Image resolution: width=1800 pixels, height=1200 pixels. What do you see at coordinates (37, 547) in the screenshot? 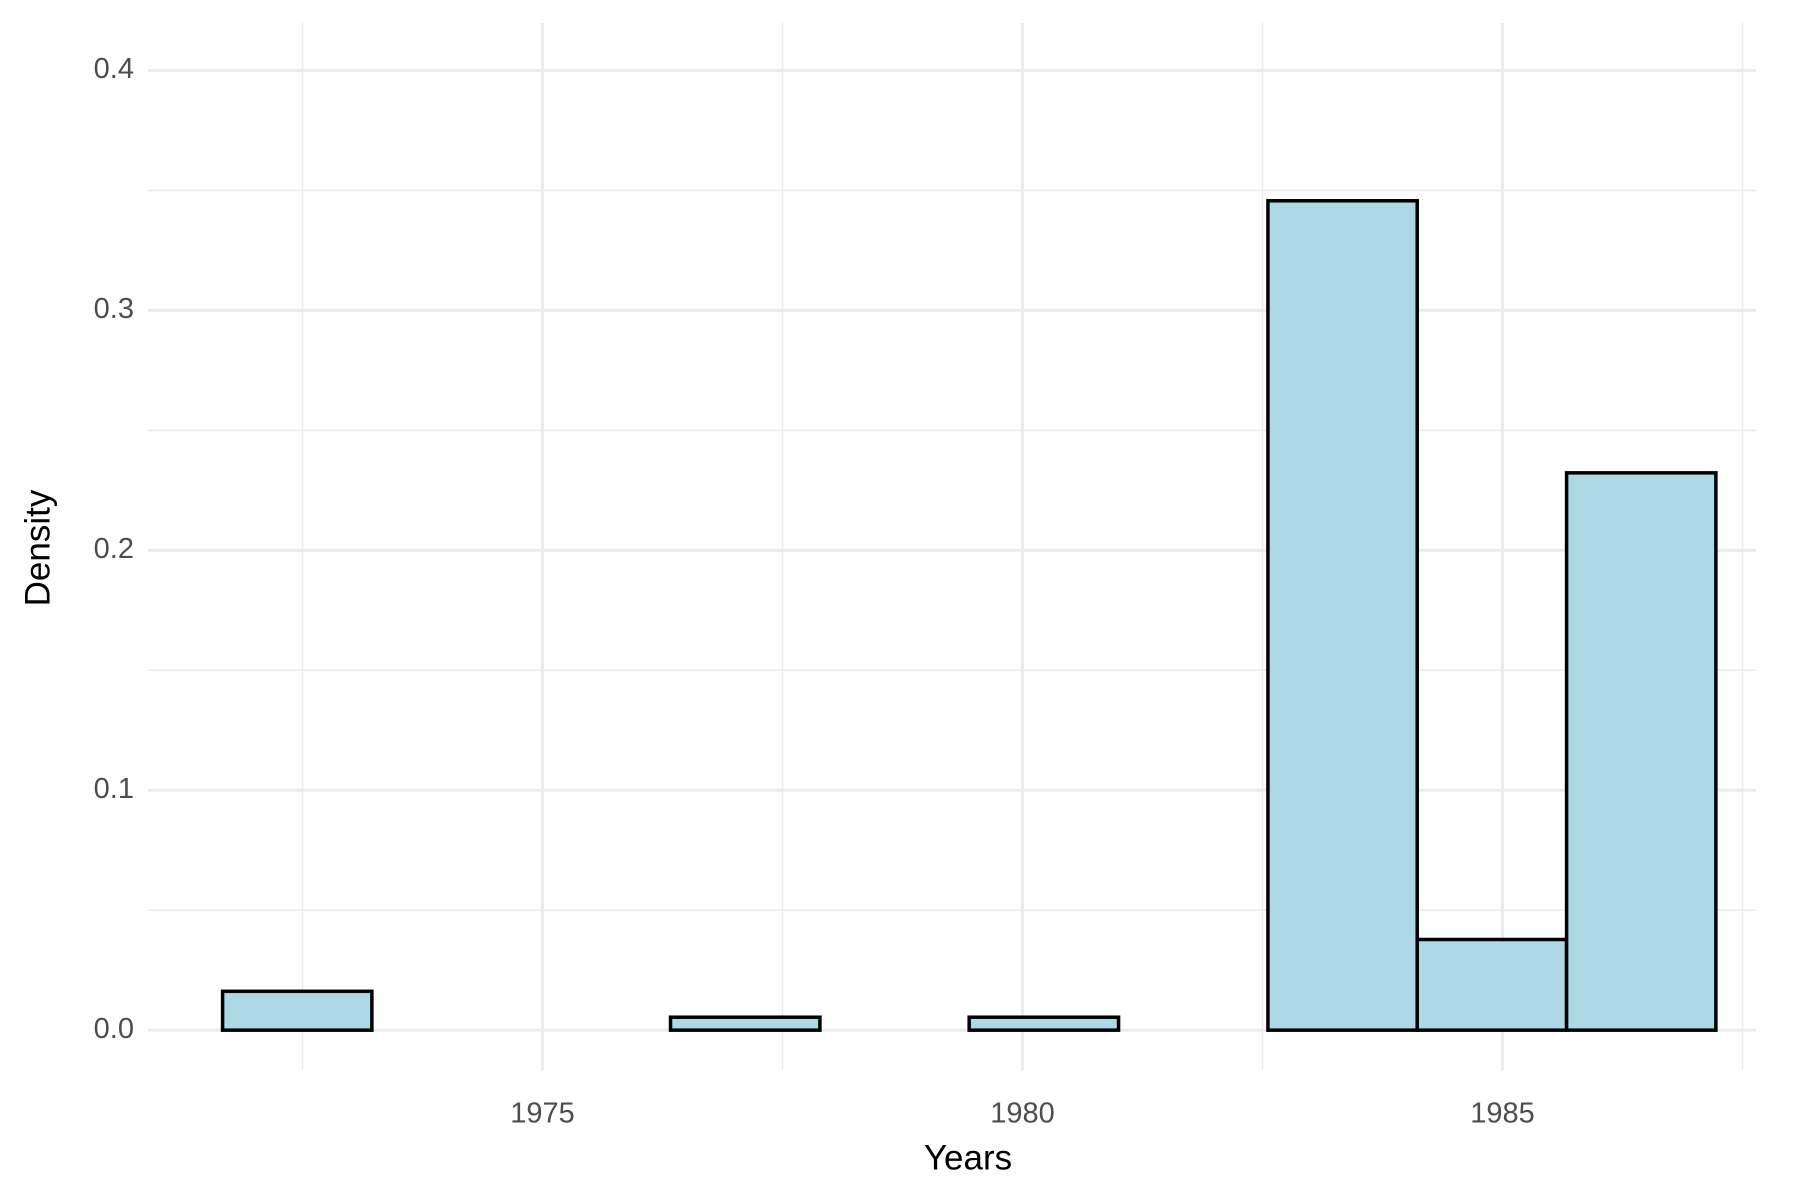
I see `y-axis-title: Density` at bounding box center [37, 547].